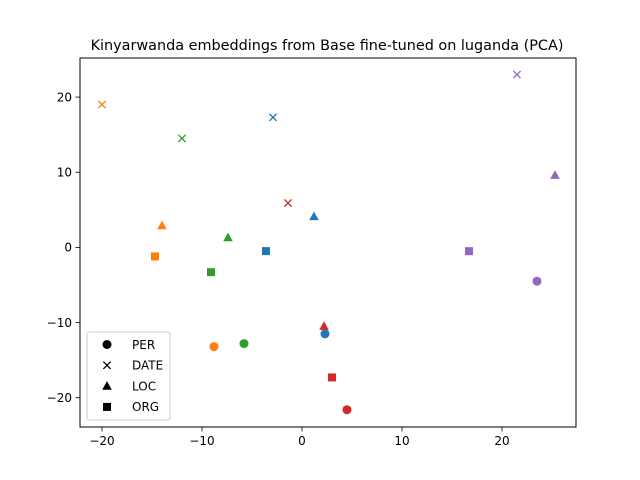 The width and height of the screenshot is (640, 480). Describe the element at coordinates (288, 203) in the screenshot. I see `data-point-red-date` at that location.